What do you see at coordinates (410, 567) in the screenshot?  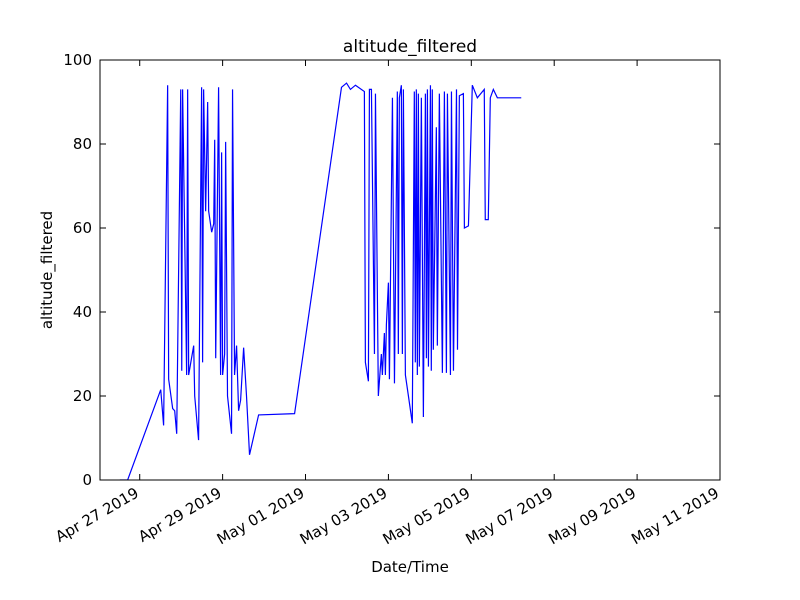 I see `x-axis-label: Date/Time` at bounding box center [410, 567].